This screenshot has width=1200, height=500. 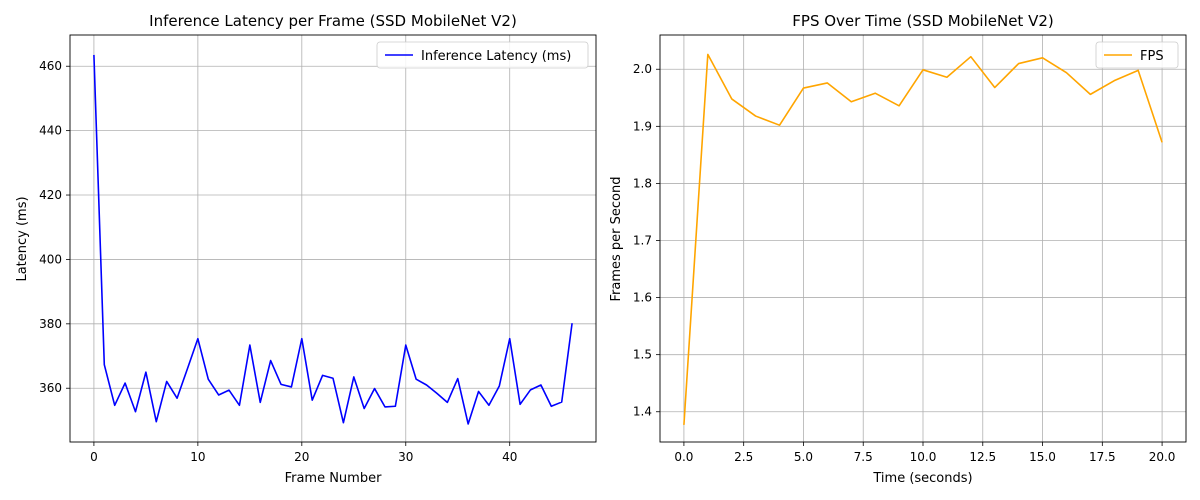 I want to click on x-tick-label: 20, so click(x=301, y=457).